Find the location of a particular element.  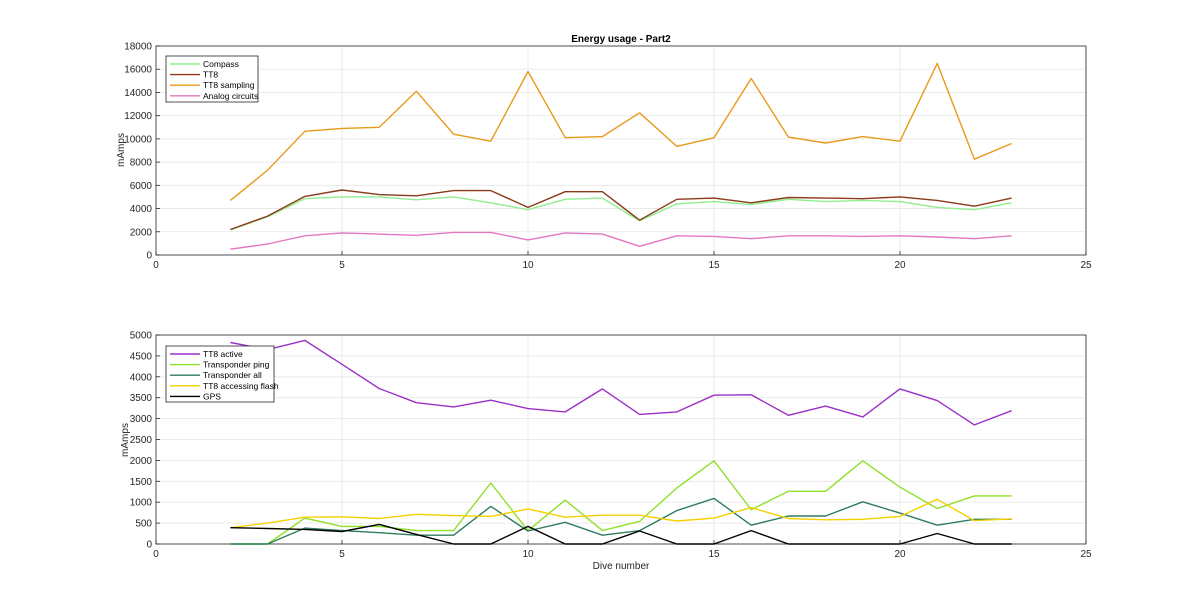

bottom-chart-xtick-label: 5 is located at coordinates (342, 554).